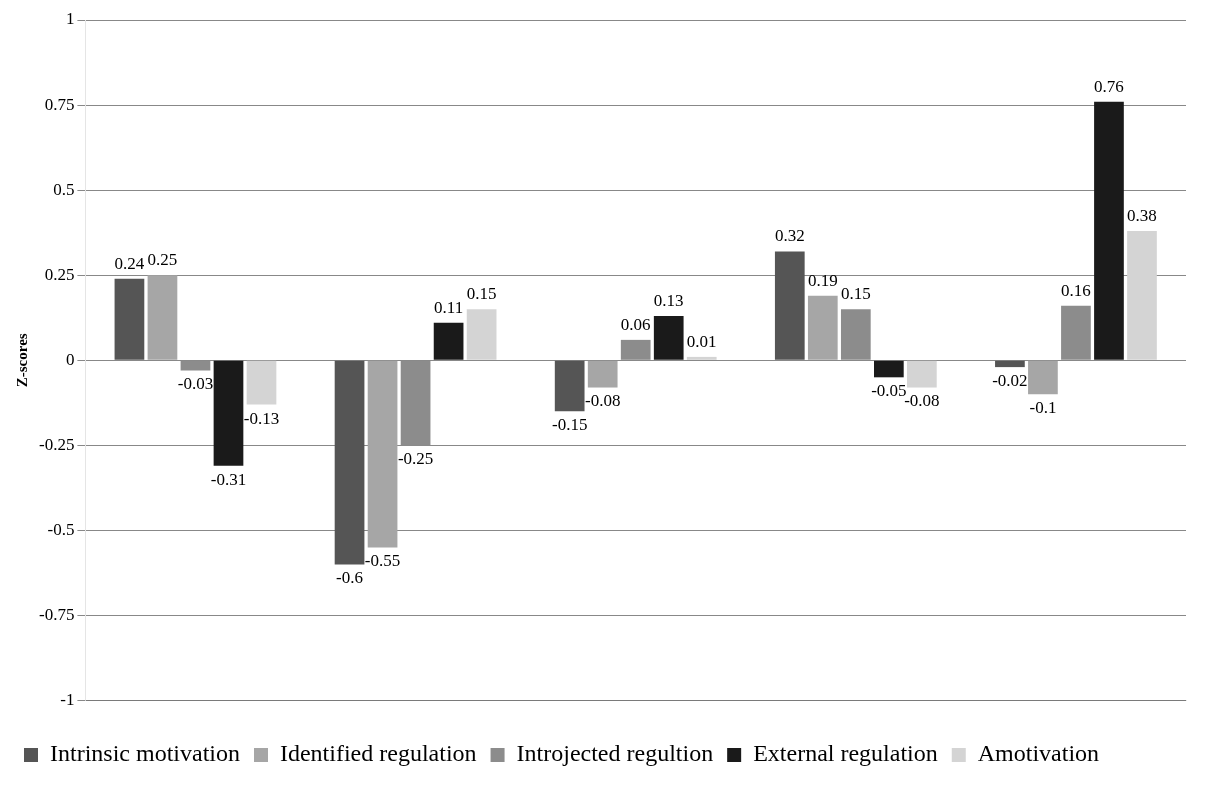  I want to click on legend-label: Introjected regultion, so click(615, 753).